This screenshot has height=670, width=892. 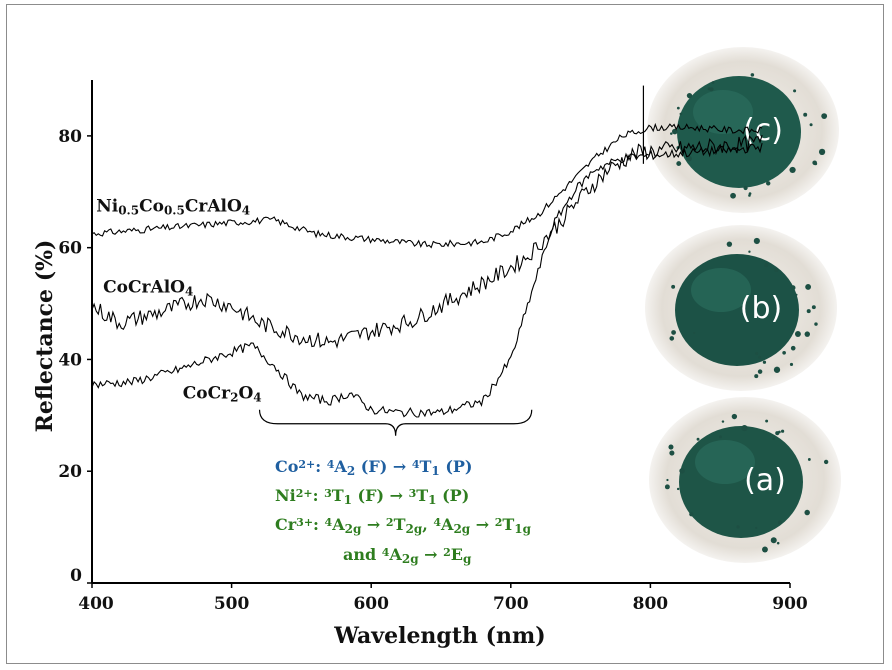 What do you see at coordinates (403, 525) in the screenshot?
I see `transition-annotation-2: Cr3+: 4A2g → 2T2g, 4A2g → 2T1g` at bounding box center [403, 525].